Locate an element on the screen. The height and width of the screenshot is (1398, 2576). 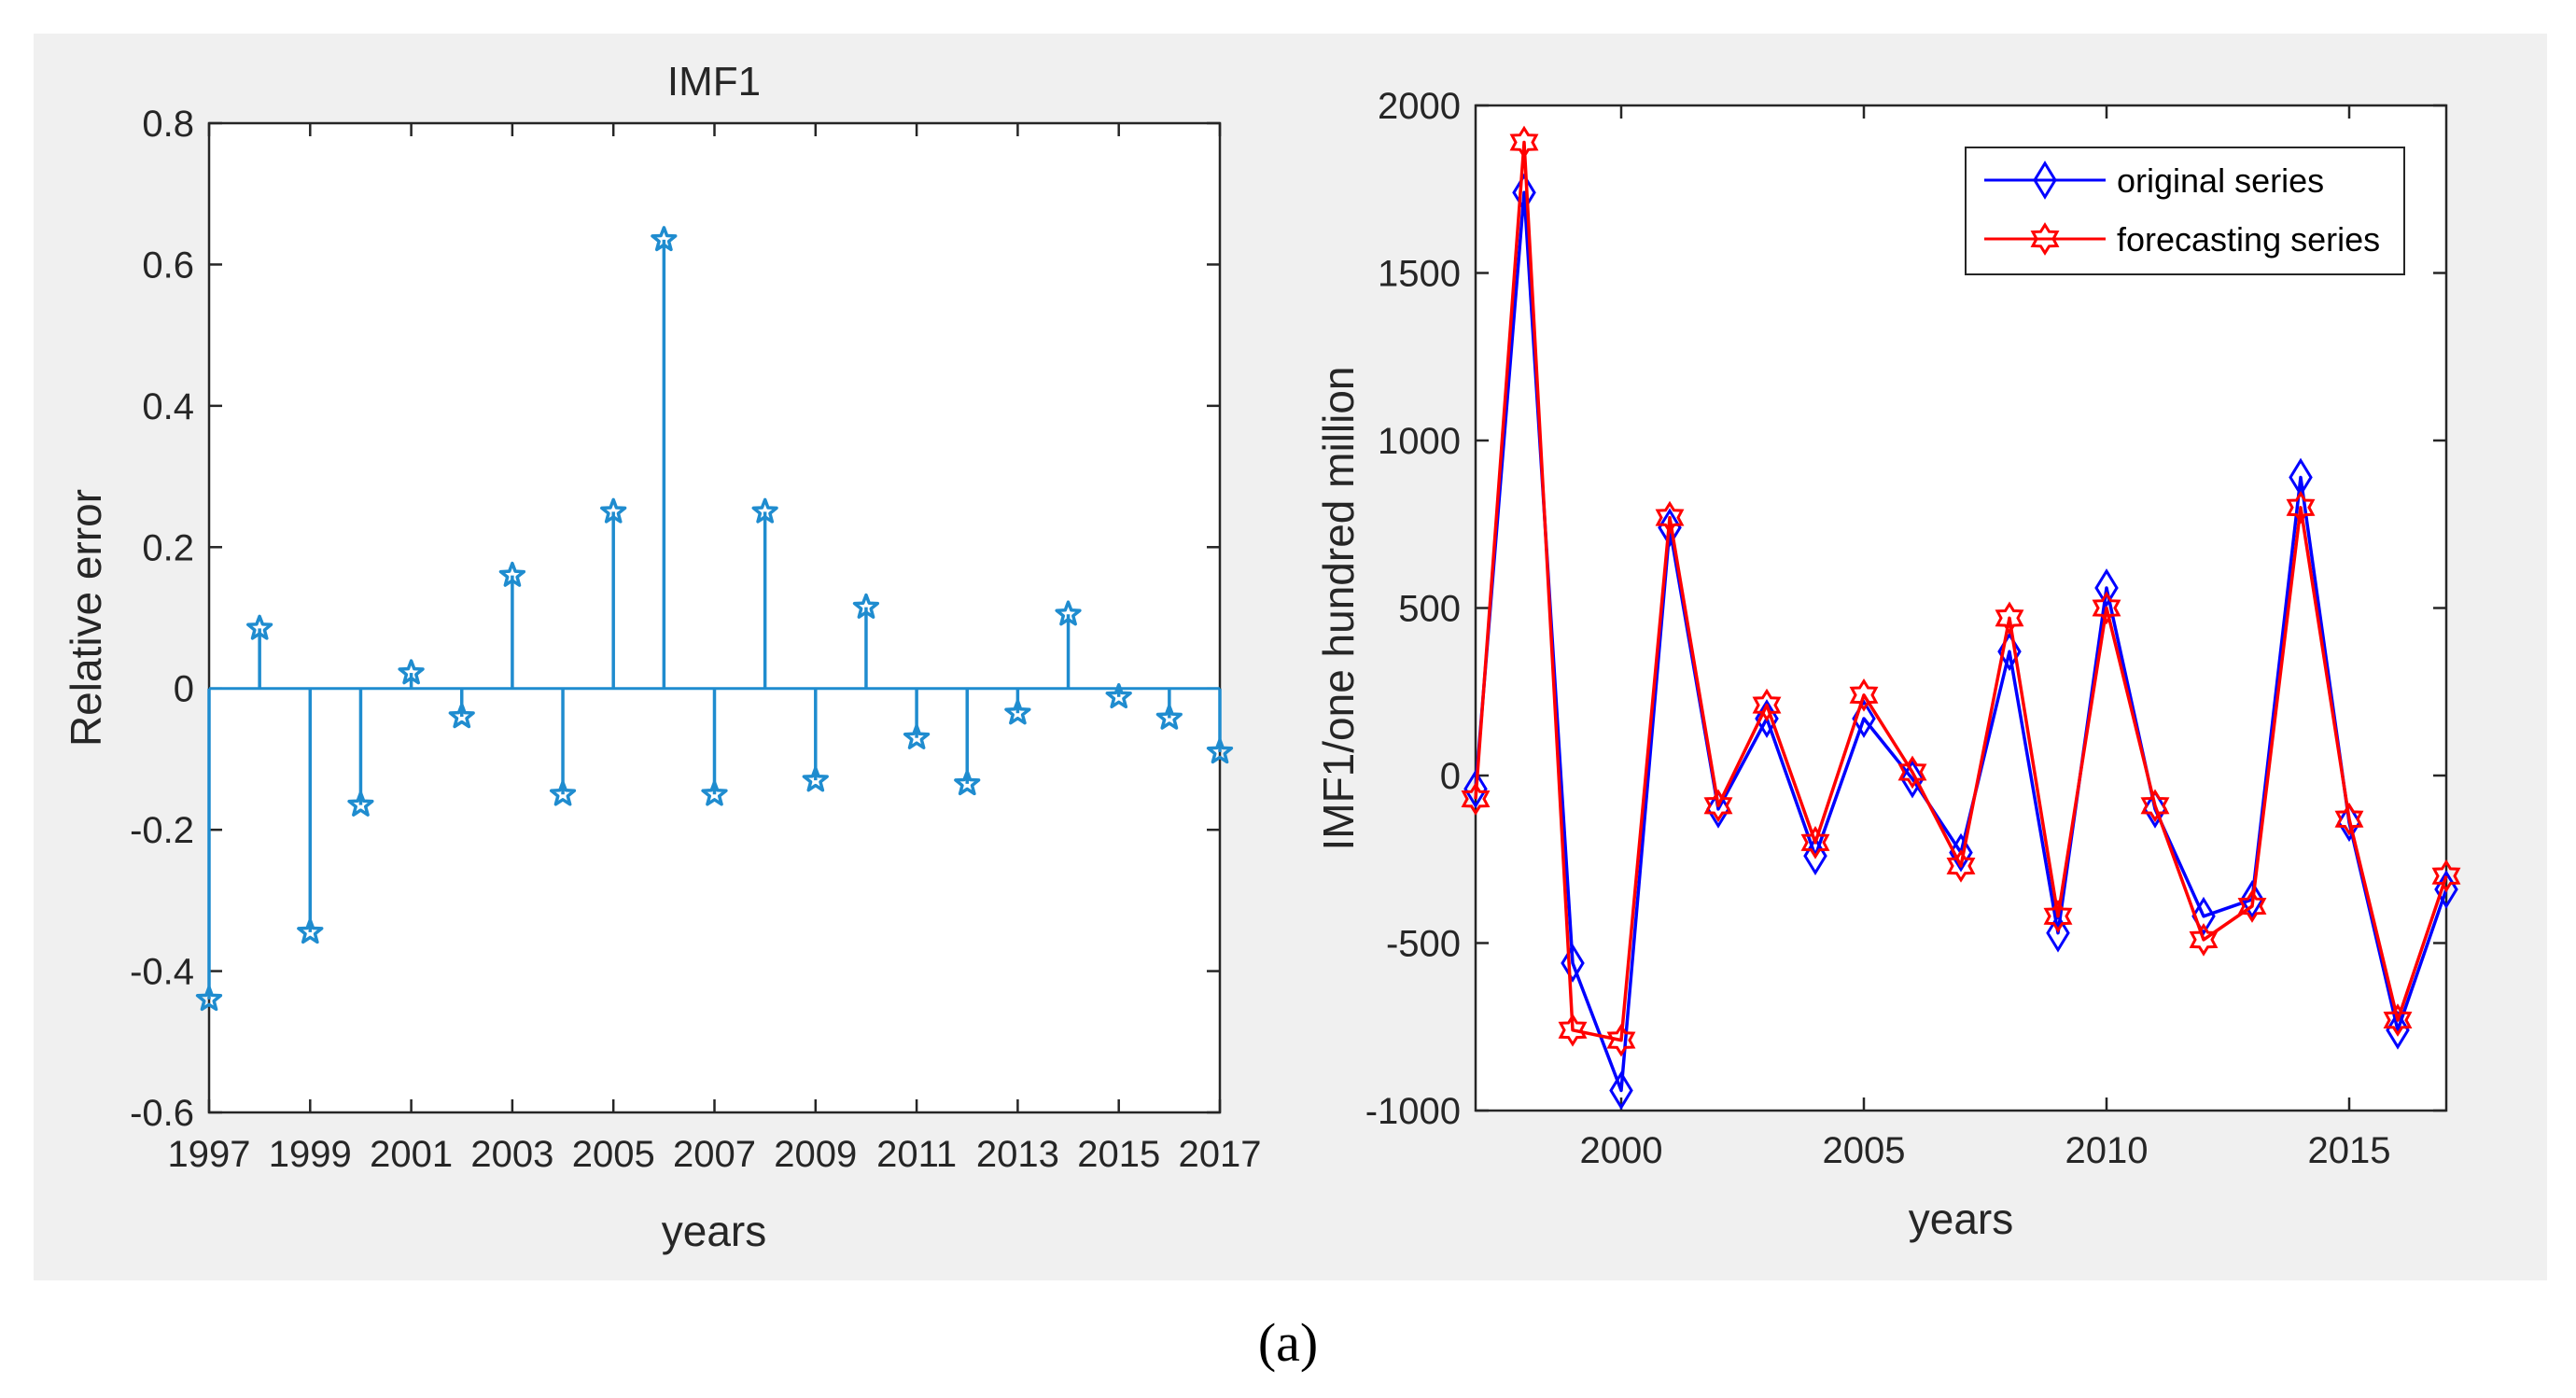
legend: original series forecasting series is located at coordinates (2185, 211).